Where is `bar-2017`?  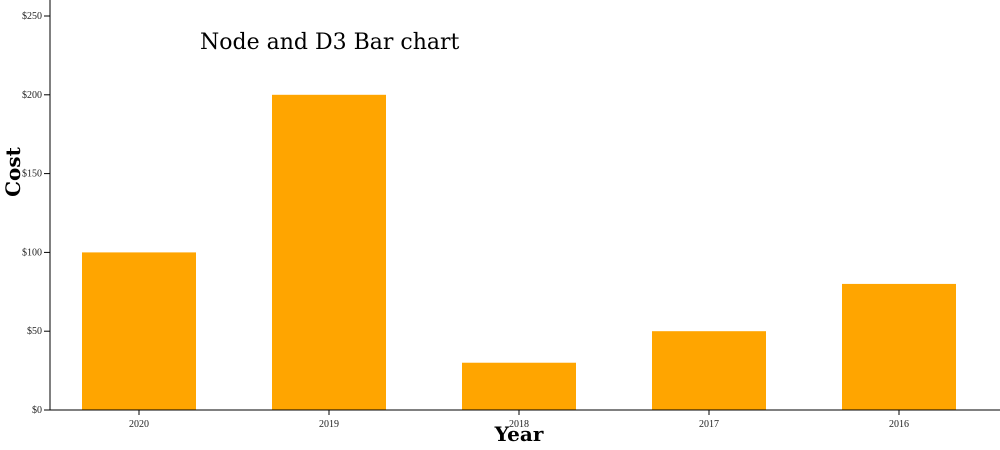 bar-2017 is located at coordinates (709, 370).